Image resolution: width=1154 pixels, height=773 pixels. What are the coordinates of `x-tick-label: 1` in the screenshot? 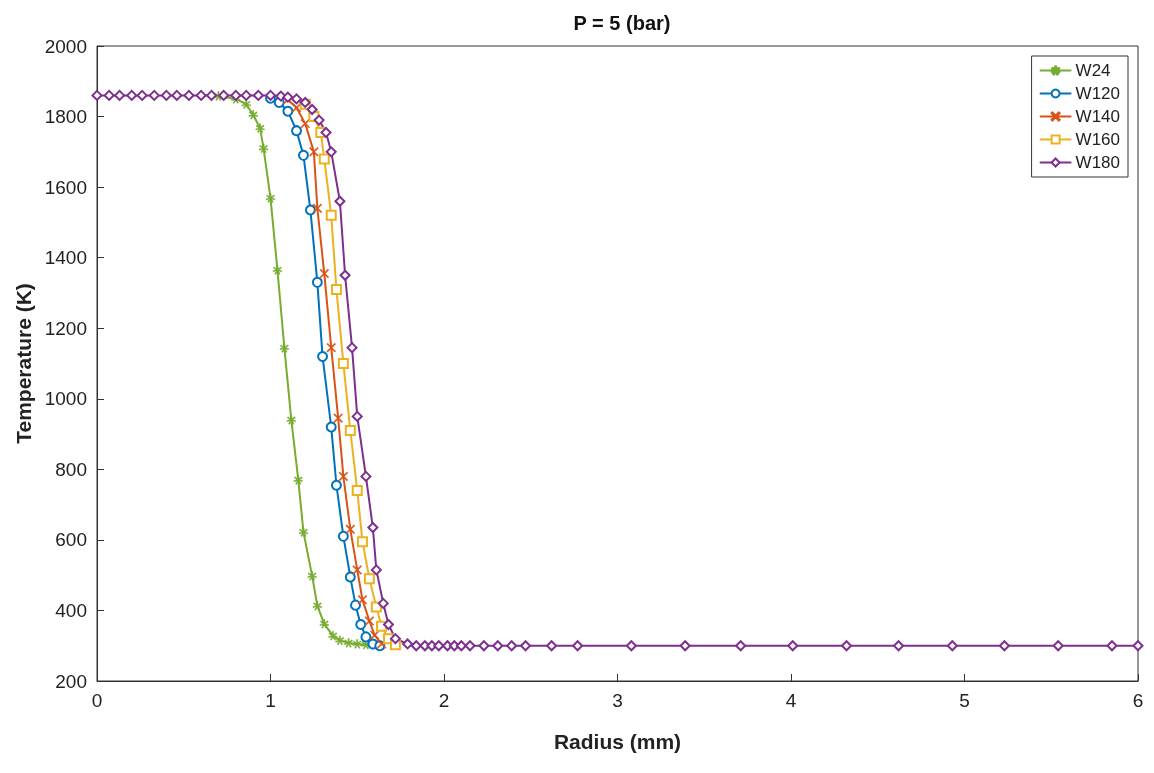 It's located at (270, 700).